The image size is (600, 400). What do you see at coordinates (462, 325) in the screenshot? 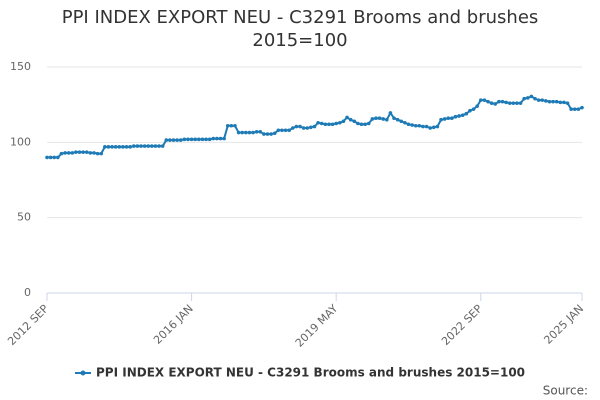
I see `x-tick-label: 2022 SEP` at bounding box center [462, 325].